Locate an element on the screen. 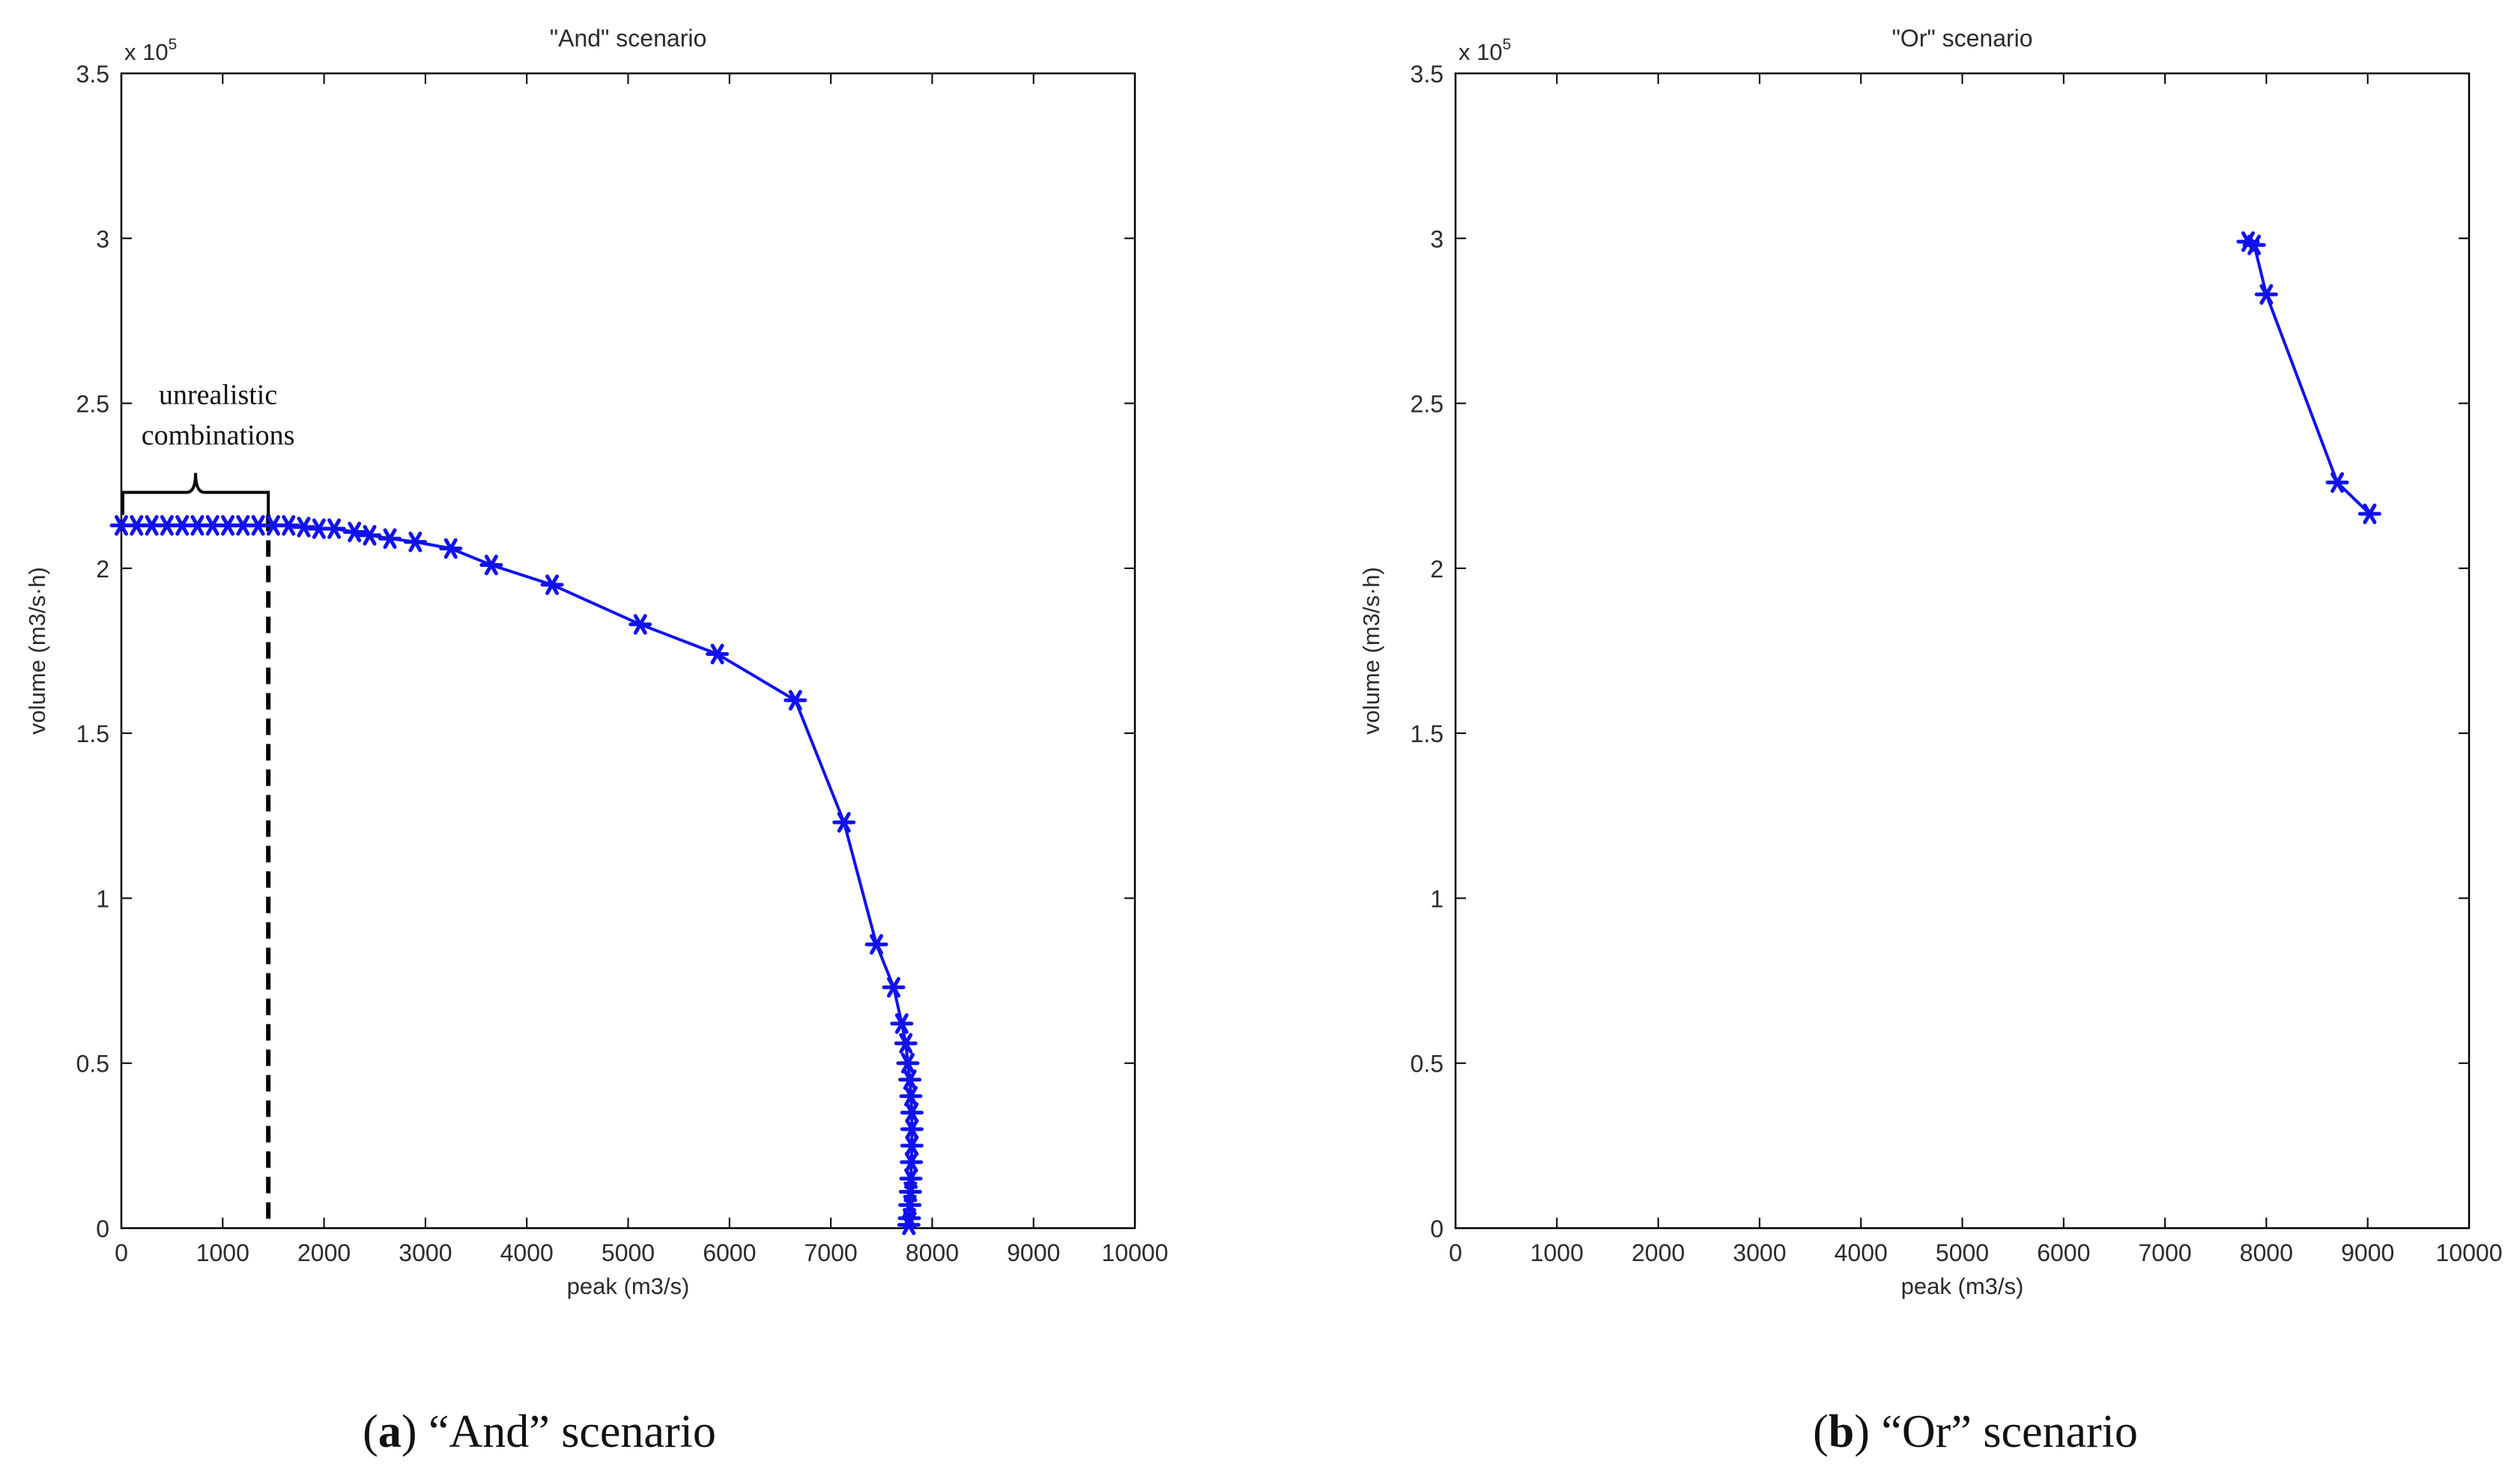 The width and height of the screenshot is (2520, 1482). or-series is located at coordinates (2308, 377).